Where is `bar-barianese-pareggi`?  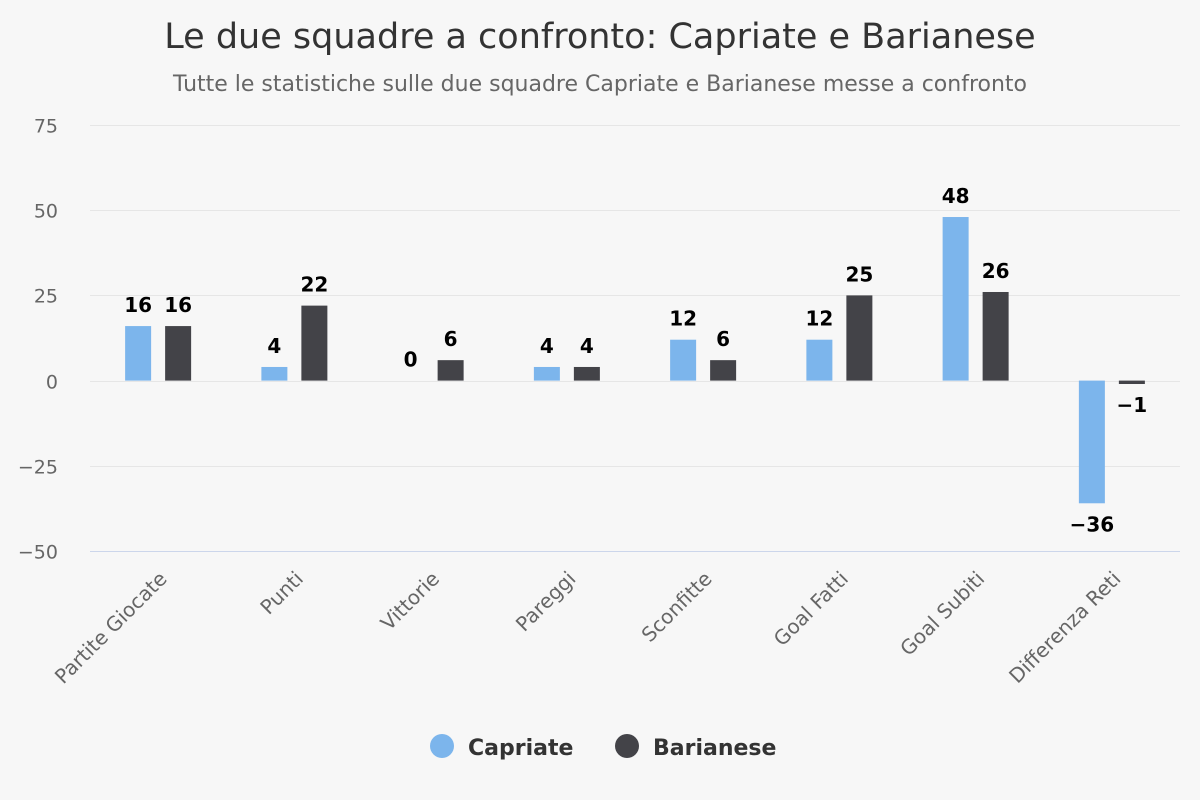 bar-barianese-pareggi is located at coordinates (586, 373).